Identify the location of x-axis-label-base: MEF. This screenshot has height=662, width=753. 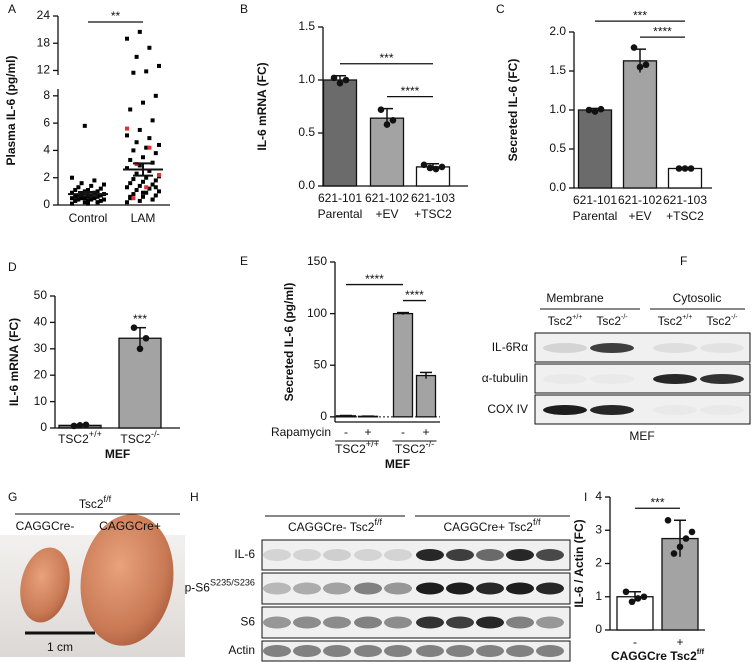
(117, 454).